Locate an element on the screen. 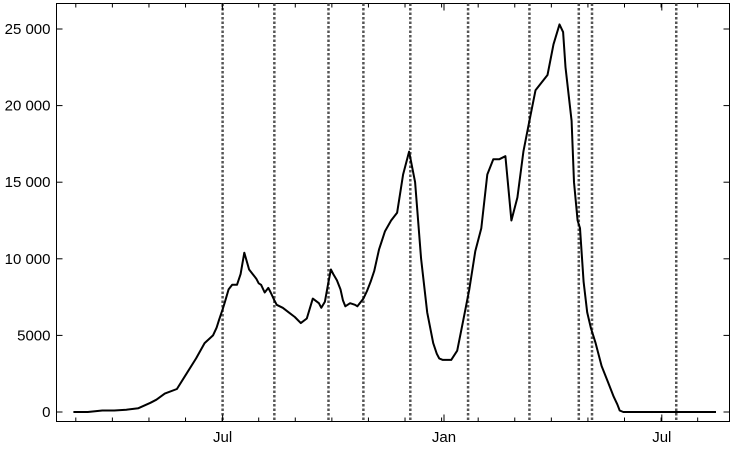 This screenshot has width=733, height=450. y-tick-label: 20 000 is located at coordinates (28, 106).